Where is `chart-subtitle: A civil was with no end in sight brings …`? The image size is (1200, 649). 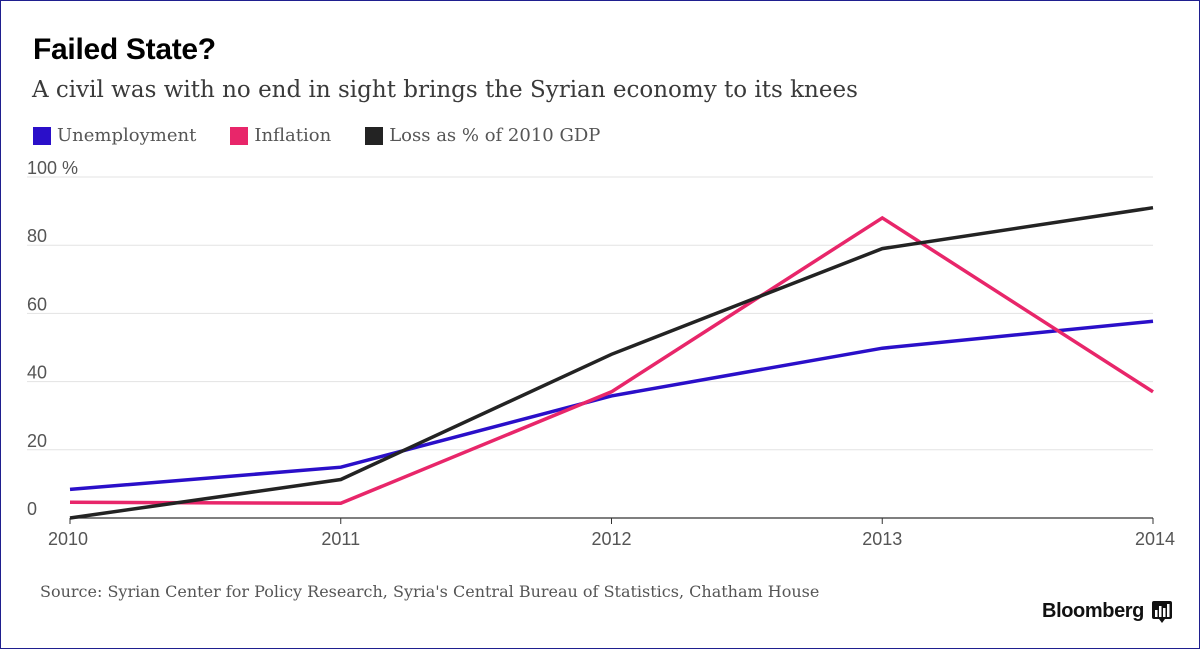
chart-subtitle: A civil was with no end in sight brings … is located at coordinates (445, 90).